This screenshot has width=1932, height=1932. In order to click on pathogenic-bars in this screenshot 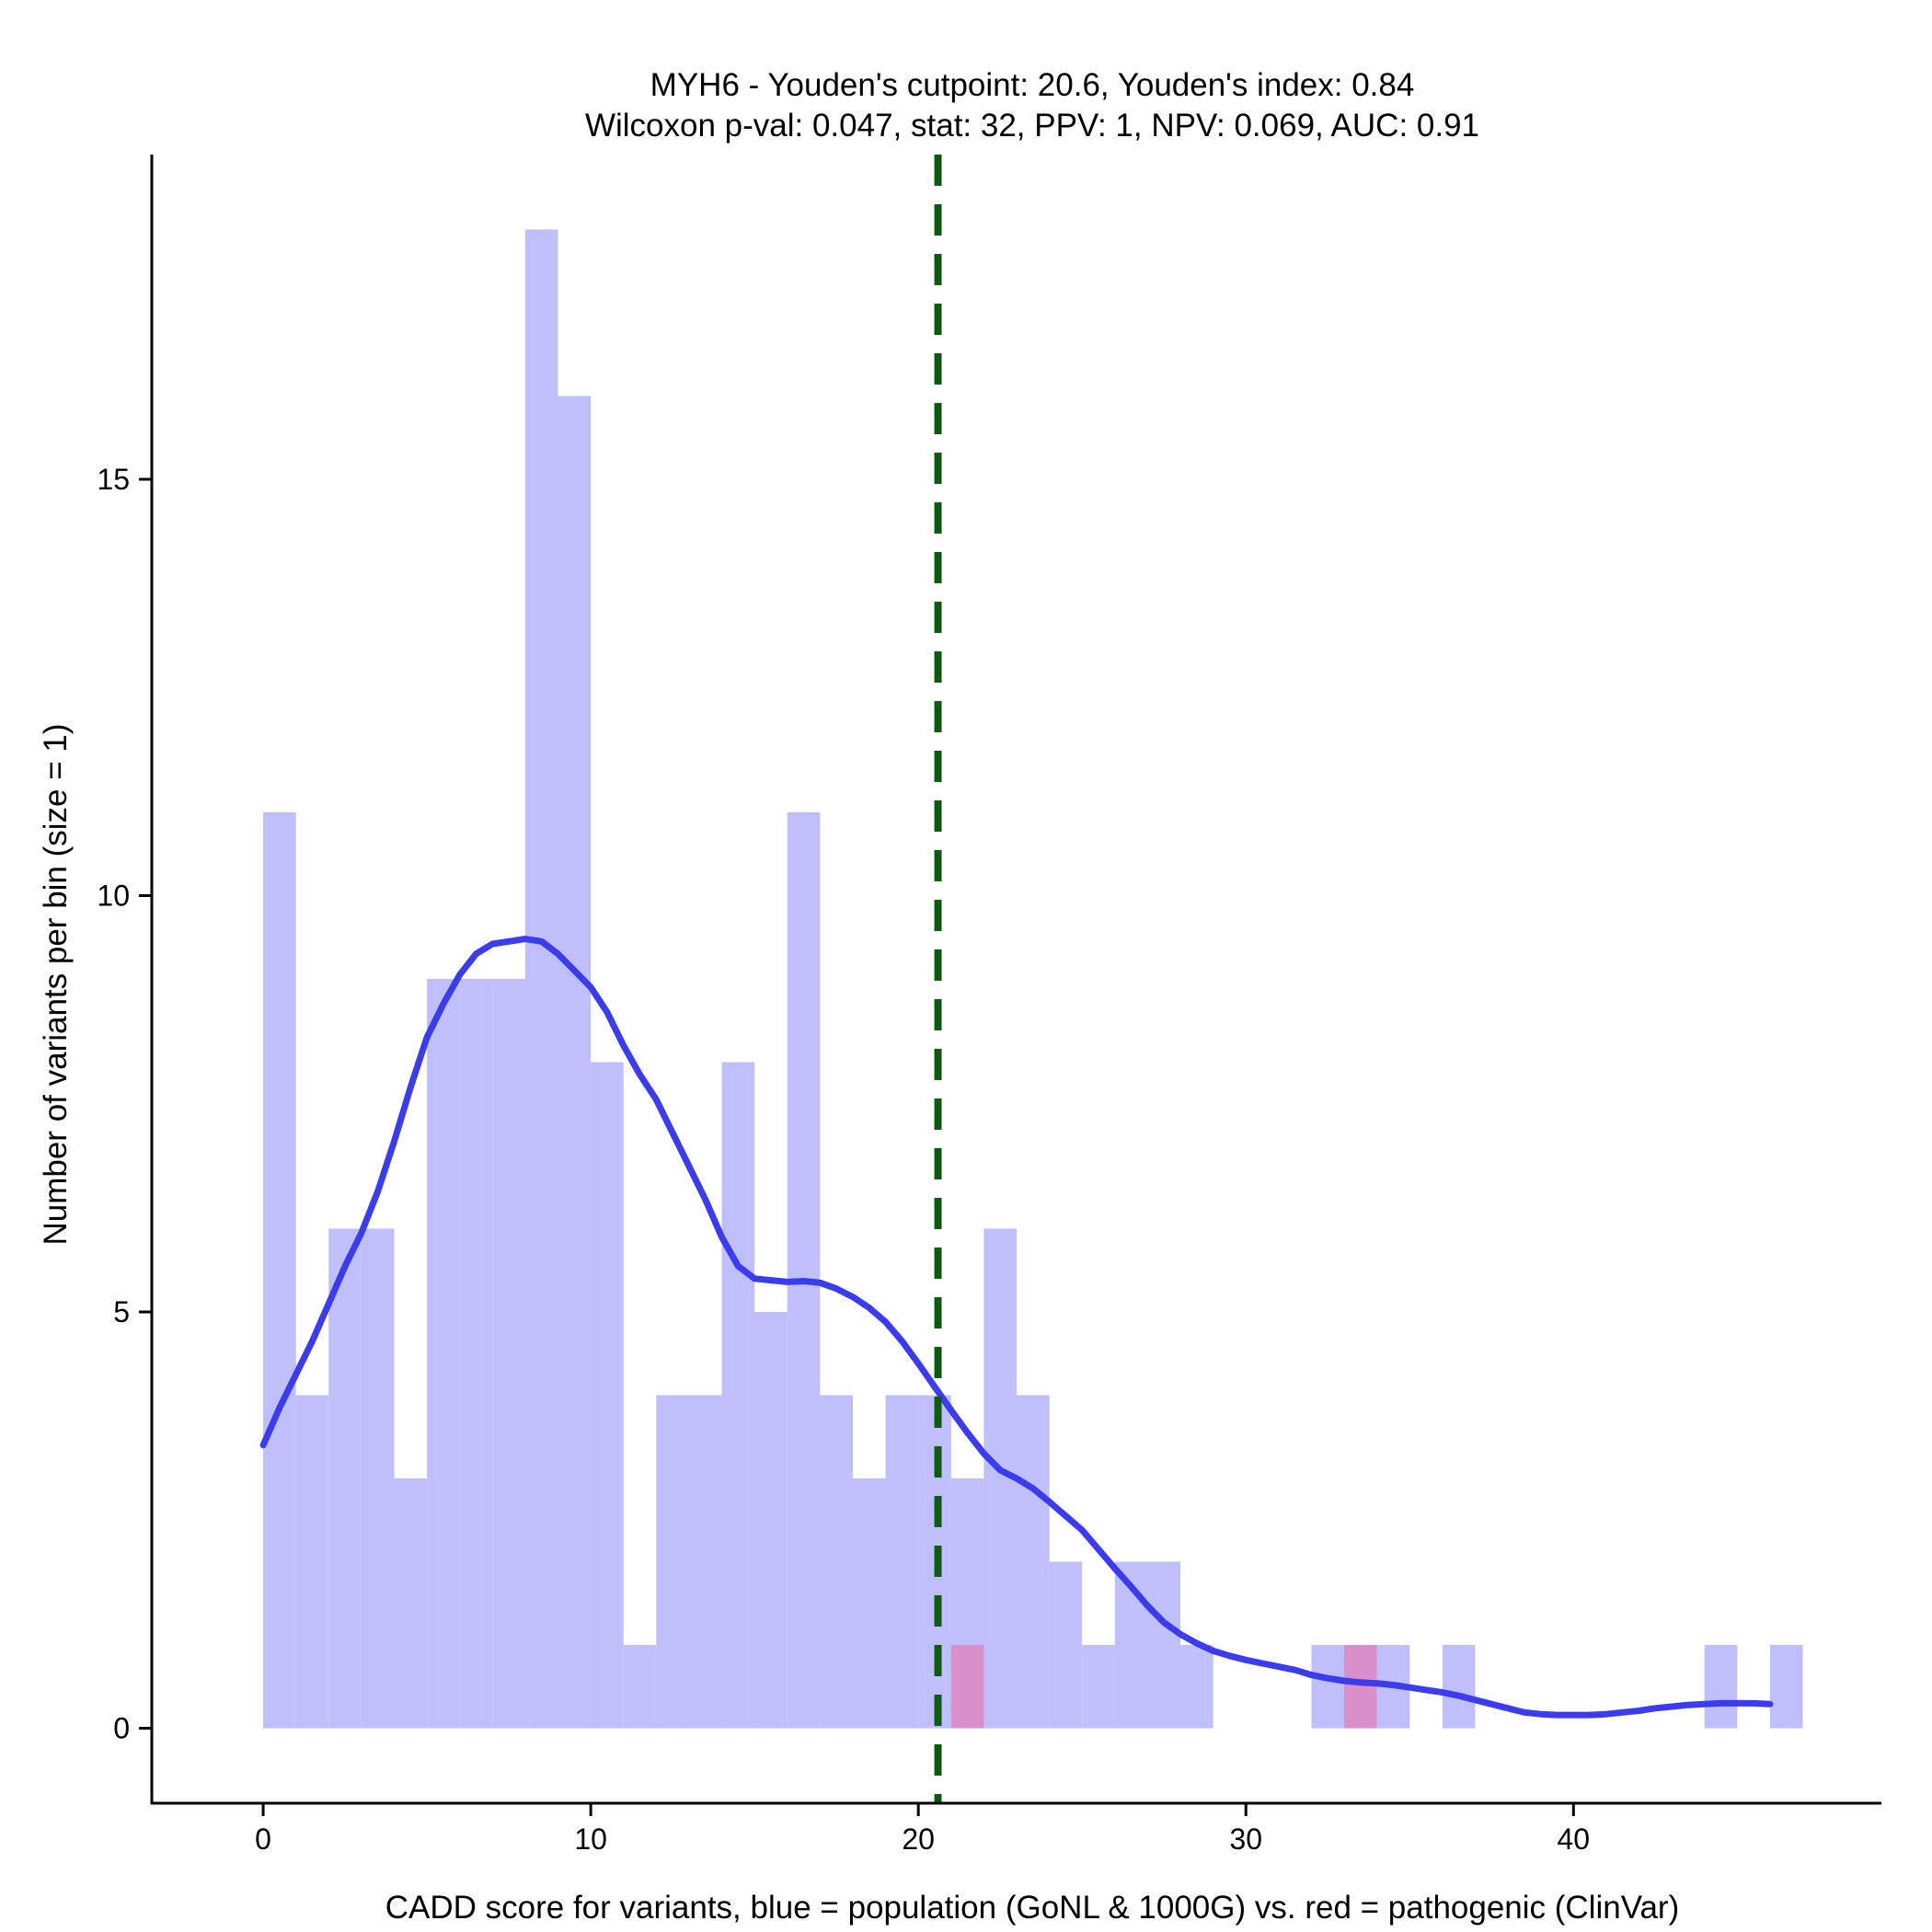, I will do `click(1163, 1687)`.